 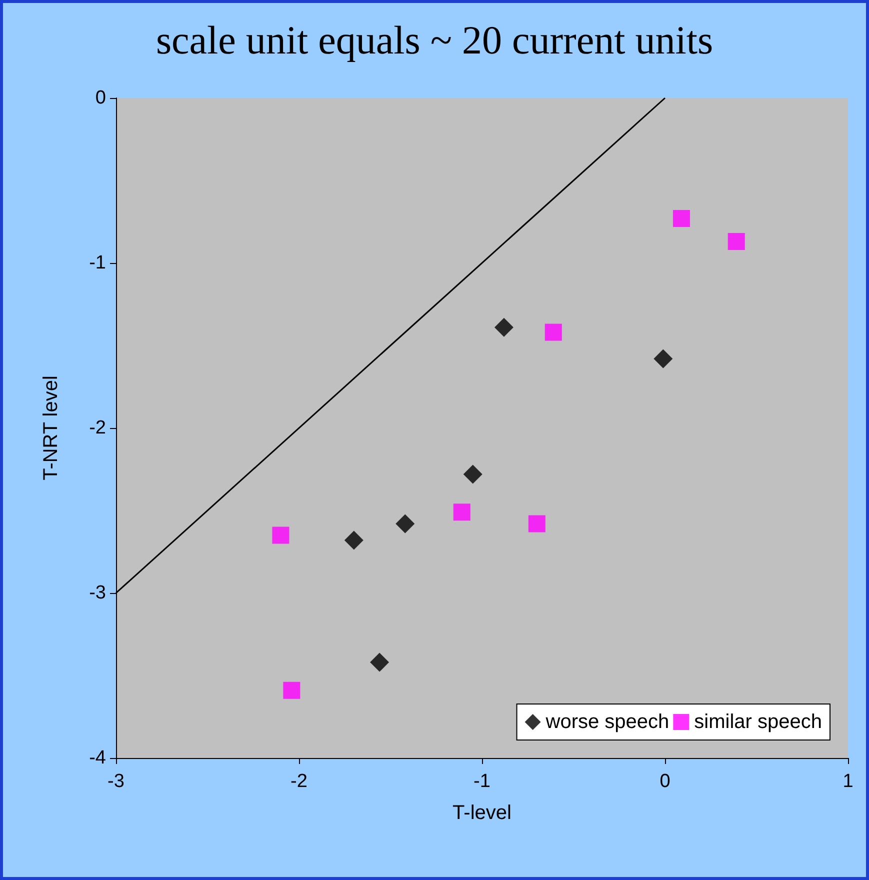 I want to click on x-tick-label: 1, so click(x=848, y=781).